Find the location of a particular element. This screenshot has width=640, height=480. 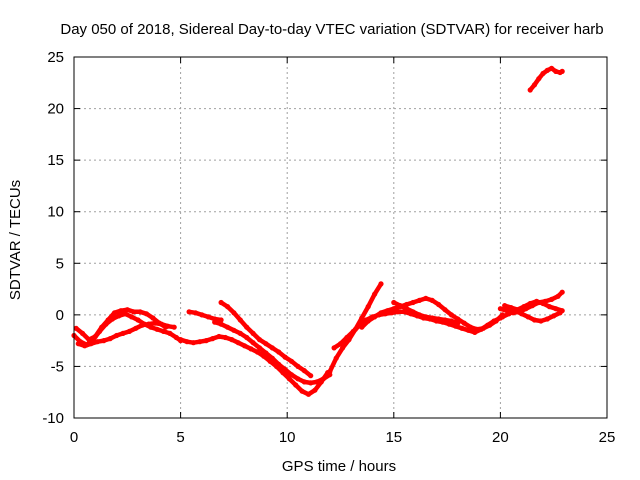

y-tick-label: -5 is located at coordinates (57, 366).